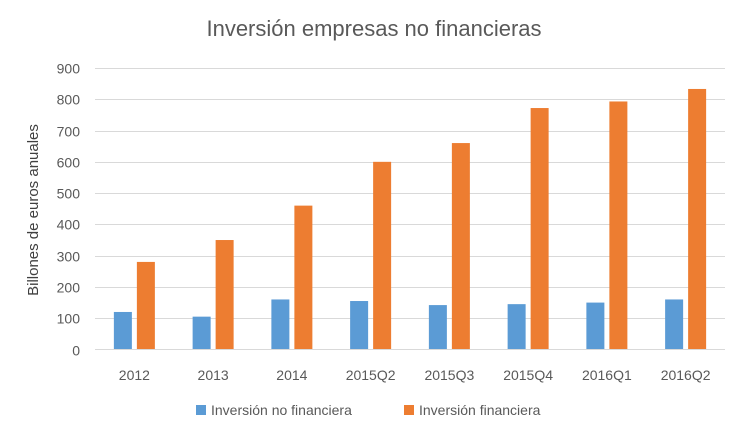 This screenshot has height=438, width=748. What do you see at coordinates (69, 194) in the screenshot?
I see `y-tick-label: 500` at bounding box center [69, 194].